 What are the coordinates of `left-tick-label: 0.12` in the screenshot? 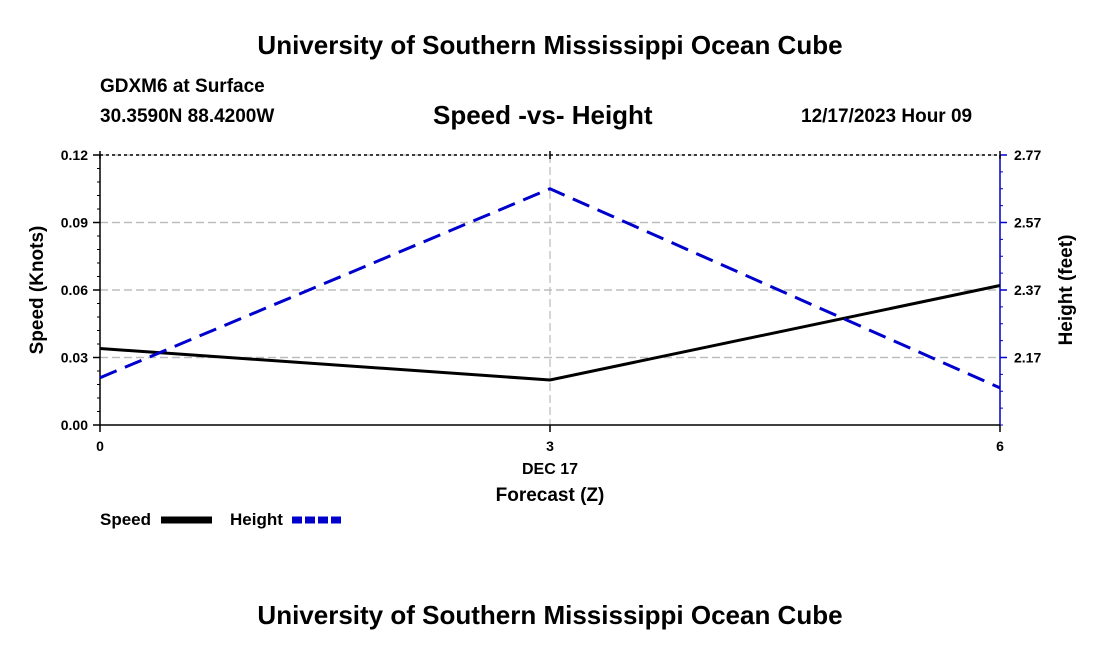 It's located at (74, 155).